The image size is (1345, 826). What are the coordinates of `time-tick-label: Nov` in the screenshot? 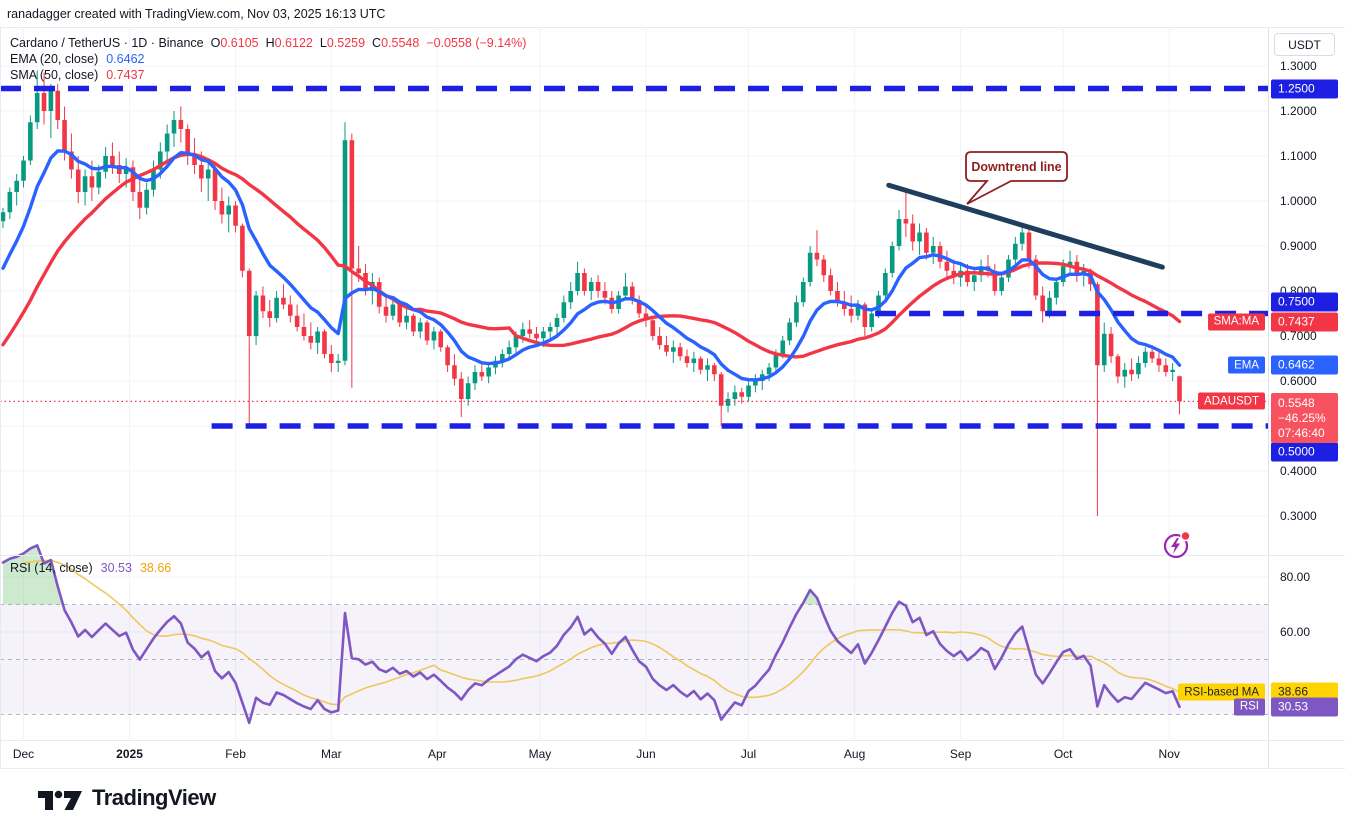 It's located at (1169, 754).